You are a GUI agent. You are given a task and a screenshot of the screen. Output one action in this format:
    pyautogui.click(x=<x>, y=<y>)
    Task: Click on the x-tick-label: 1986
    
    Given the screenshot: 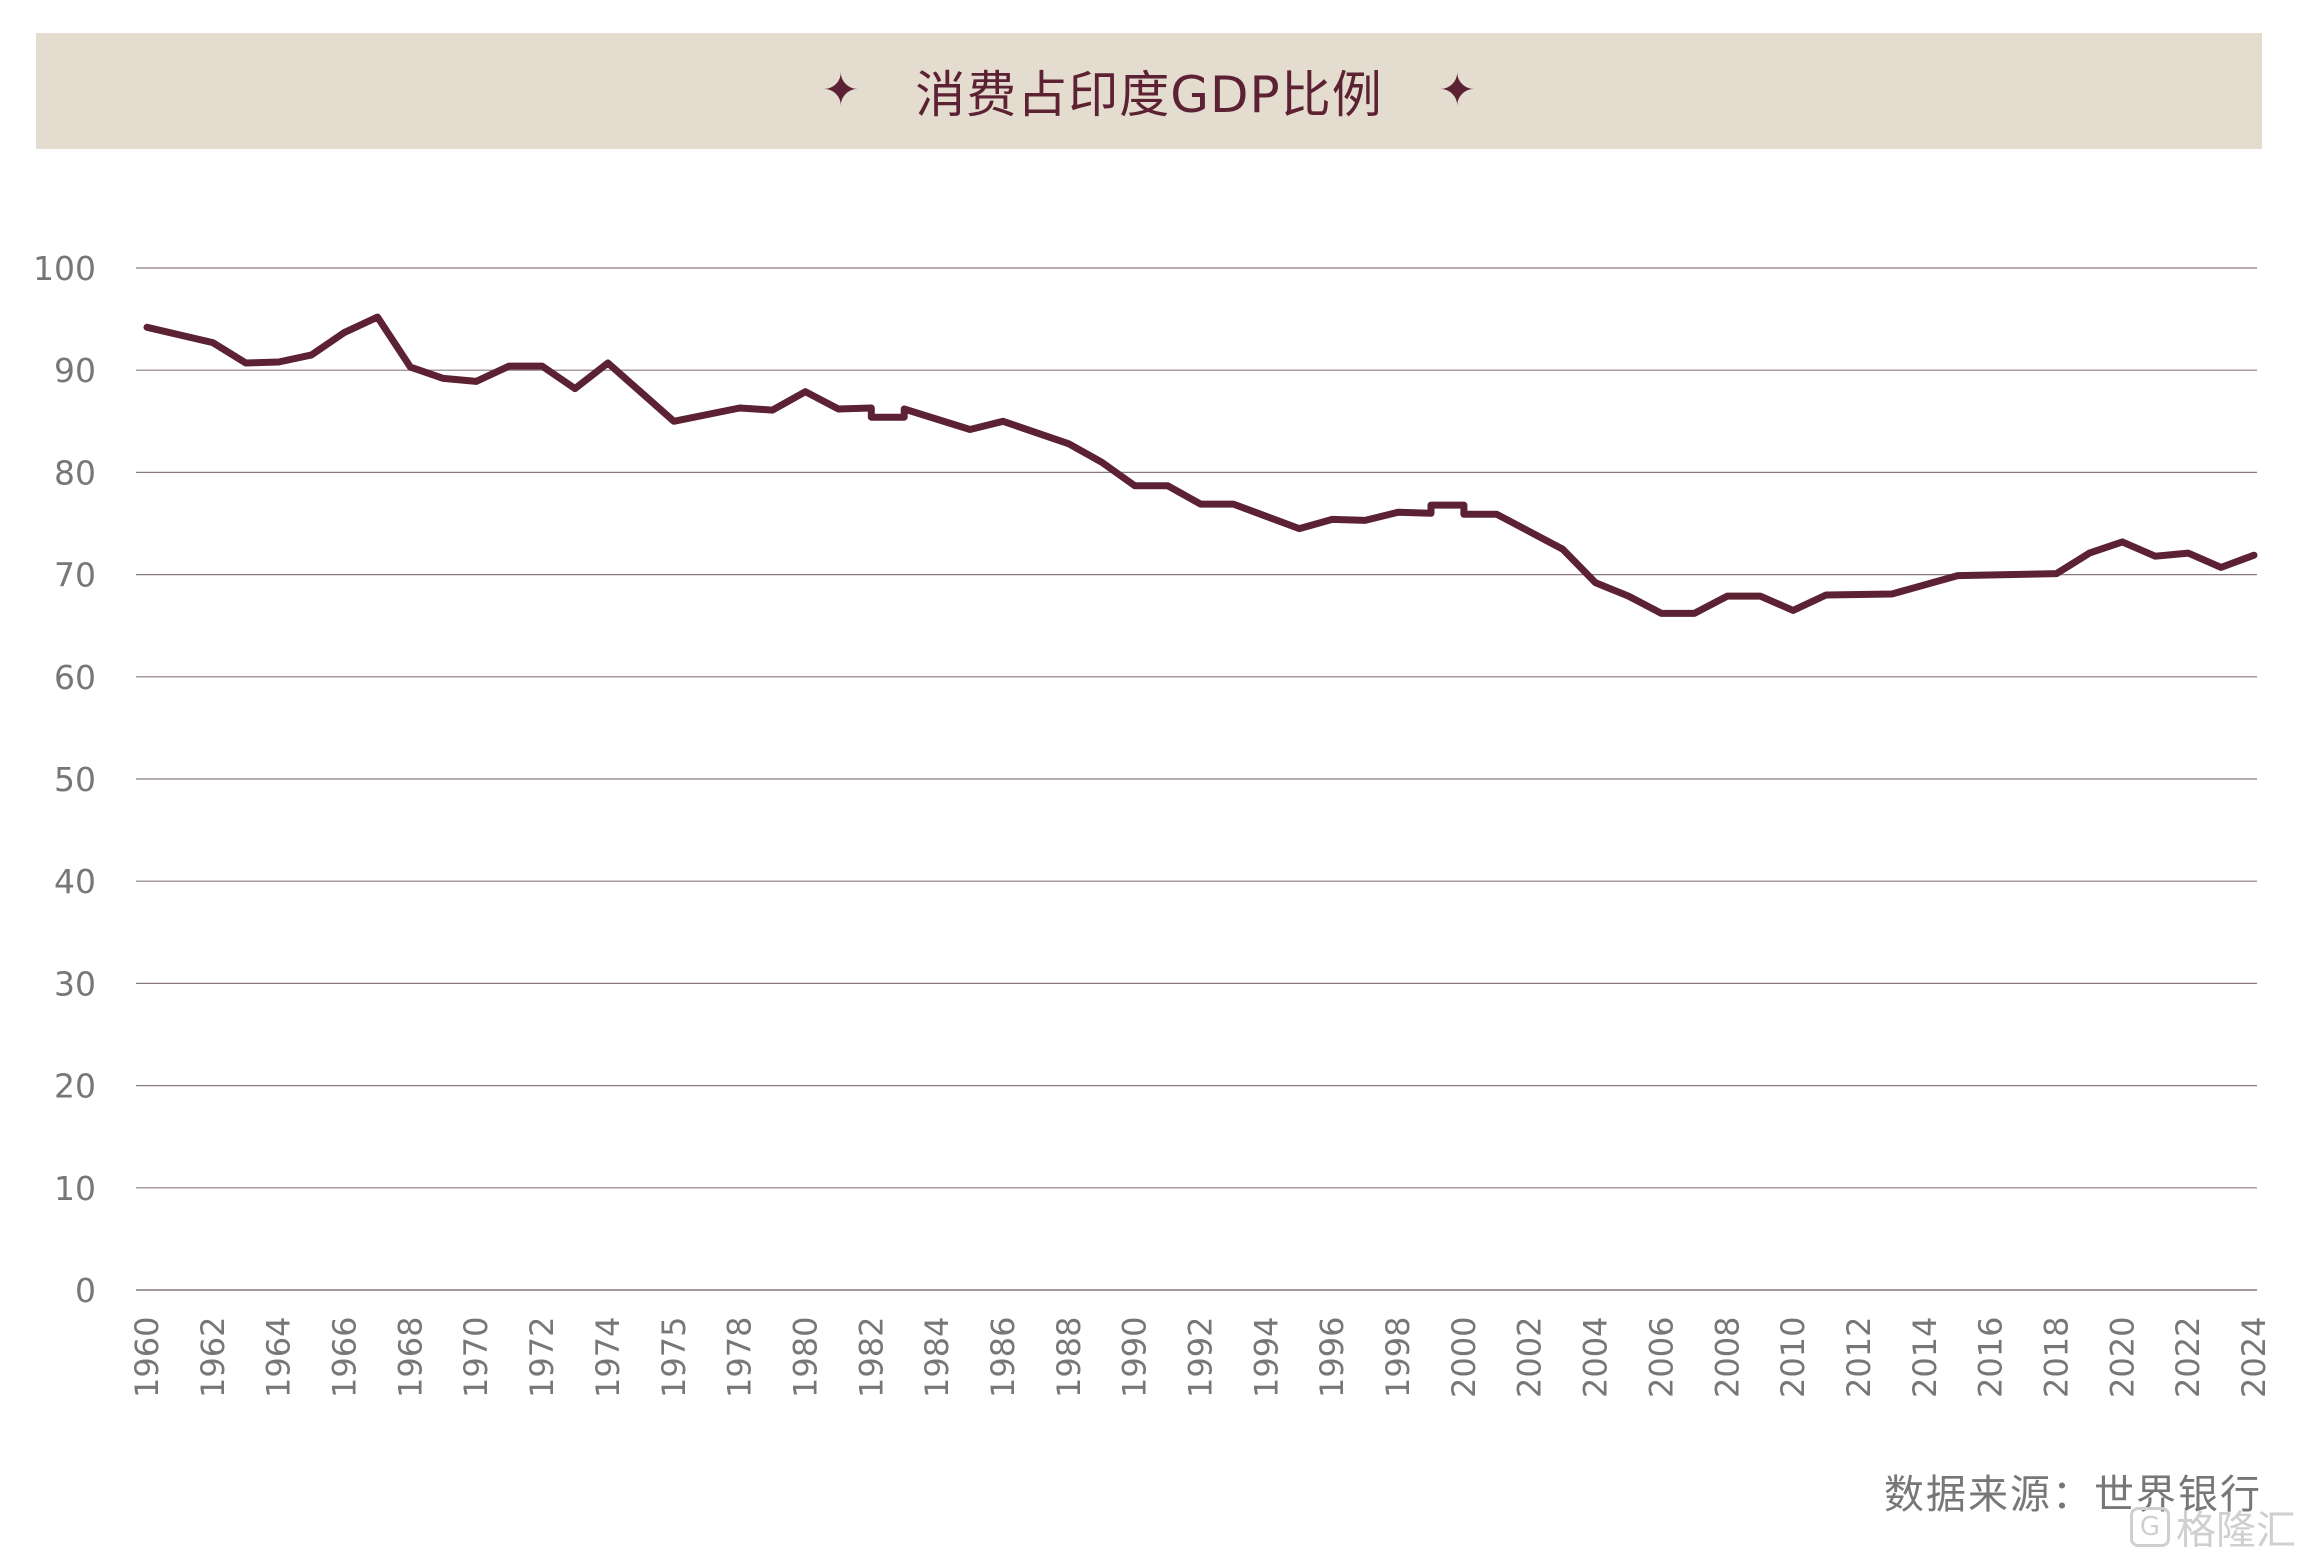 What is the action you would take?
    pyautogui.click(x=1003, y=1357)
    